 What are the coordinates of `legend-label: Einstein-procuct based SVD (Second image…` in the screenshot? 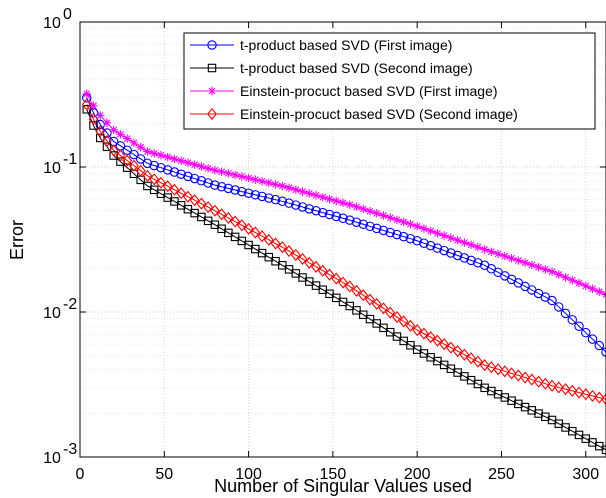 It's located at (379, 114).